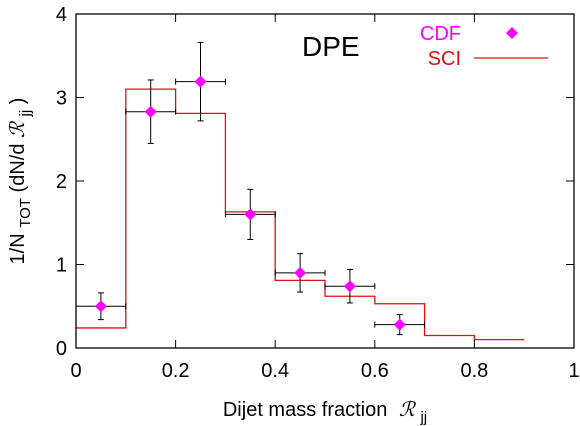 Image resolution: width=580 pixels, height=426 pixels. Describe the element at coordinates (61, 349) in the screenshot. I see `y-tick-label: 0` at that location.